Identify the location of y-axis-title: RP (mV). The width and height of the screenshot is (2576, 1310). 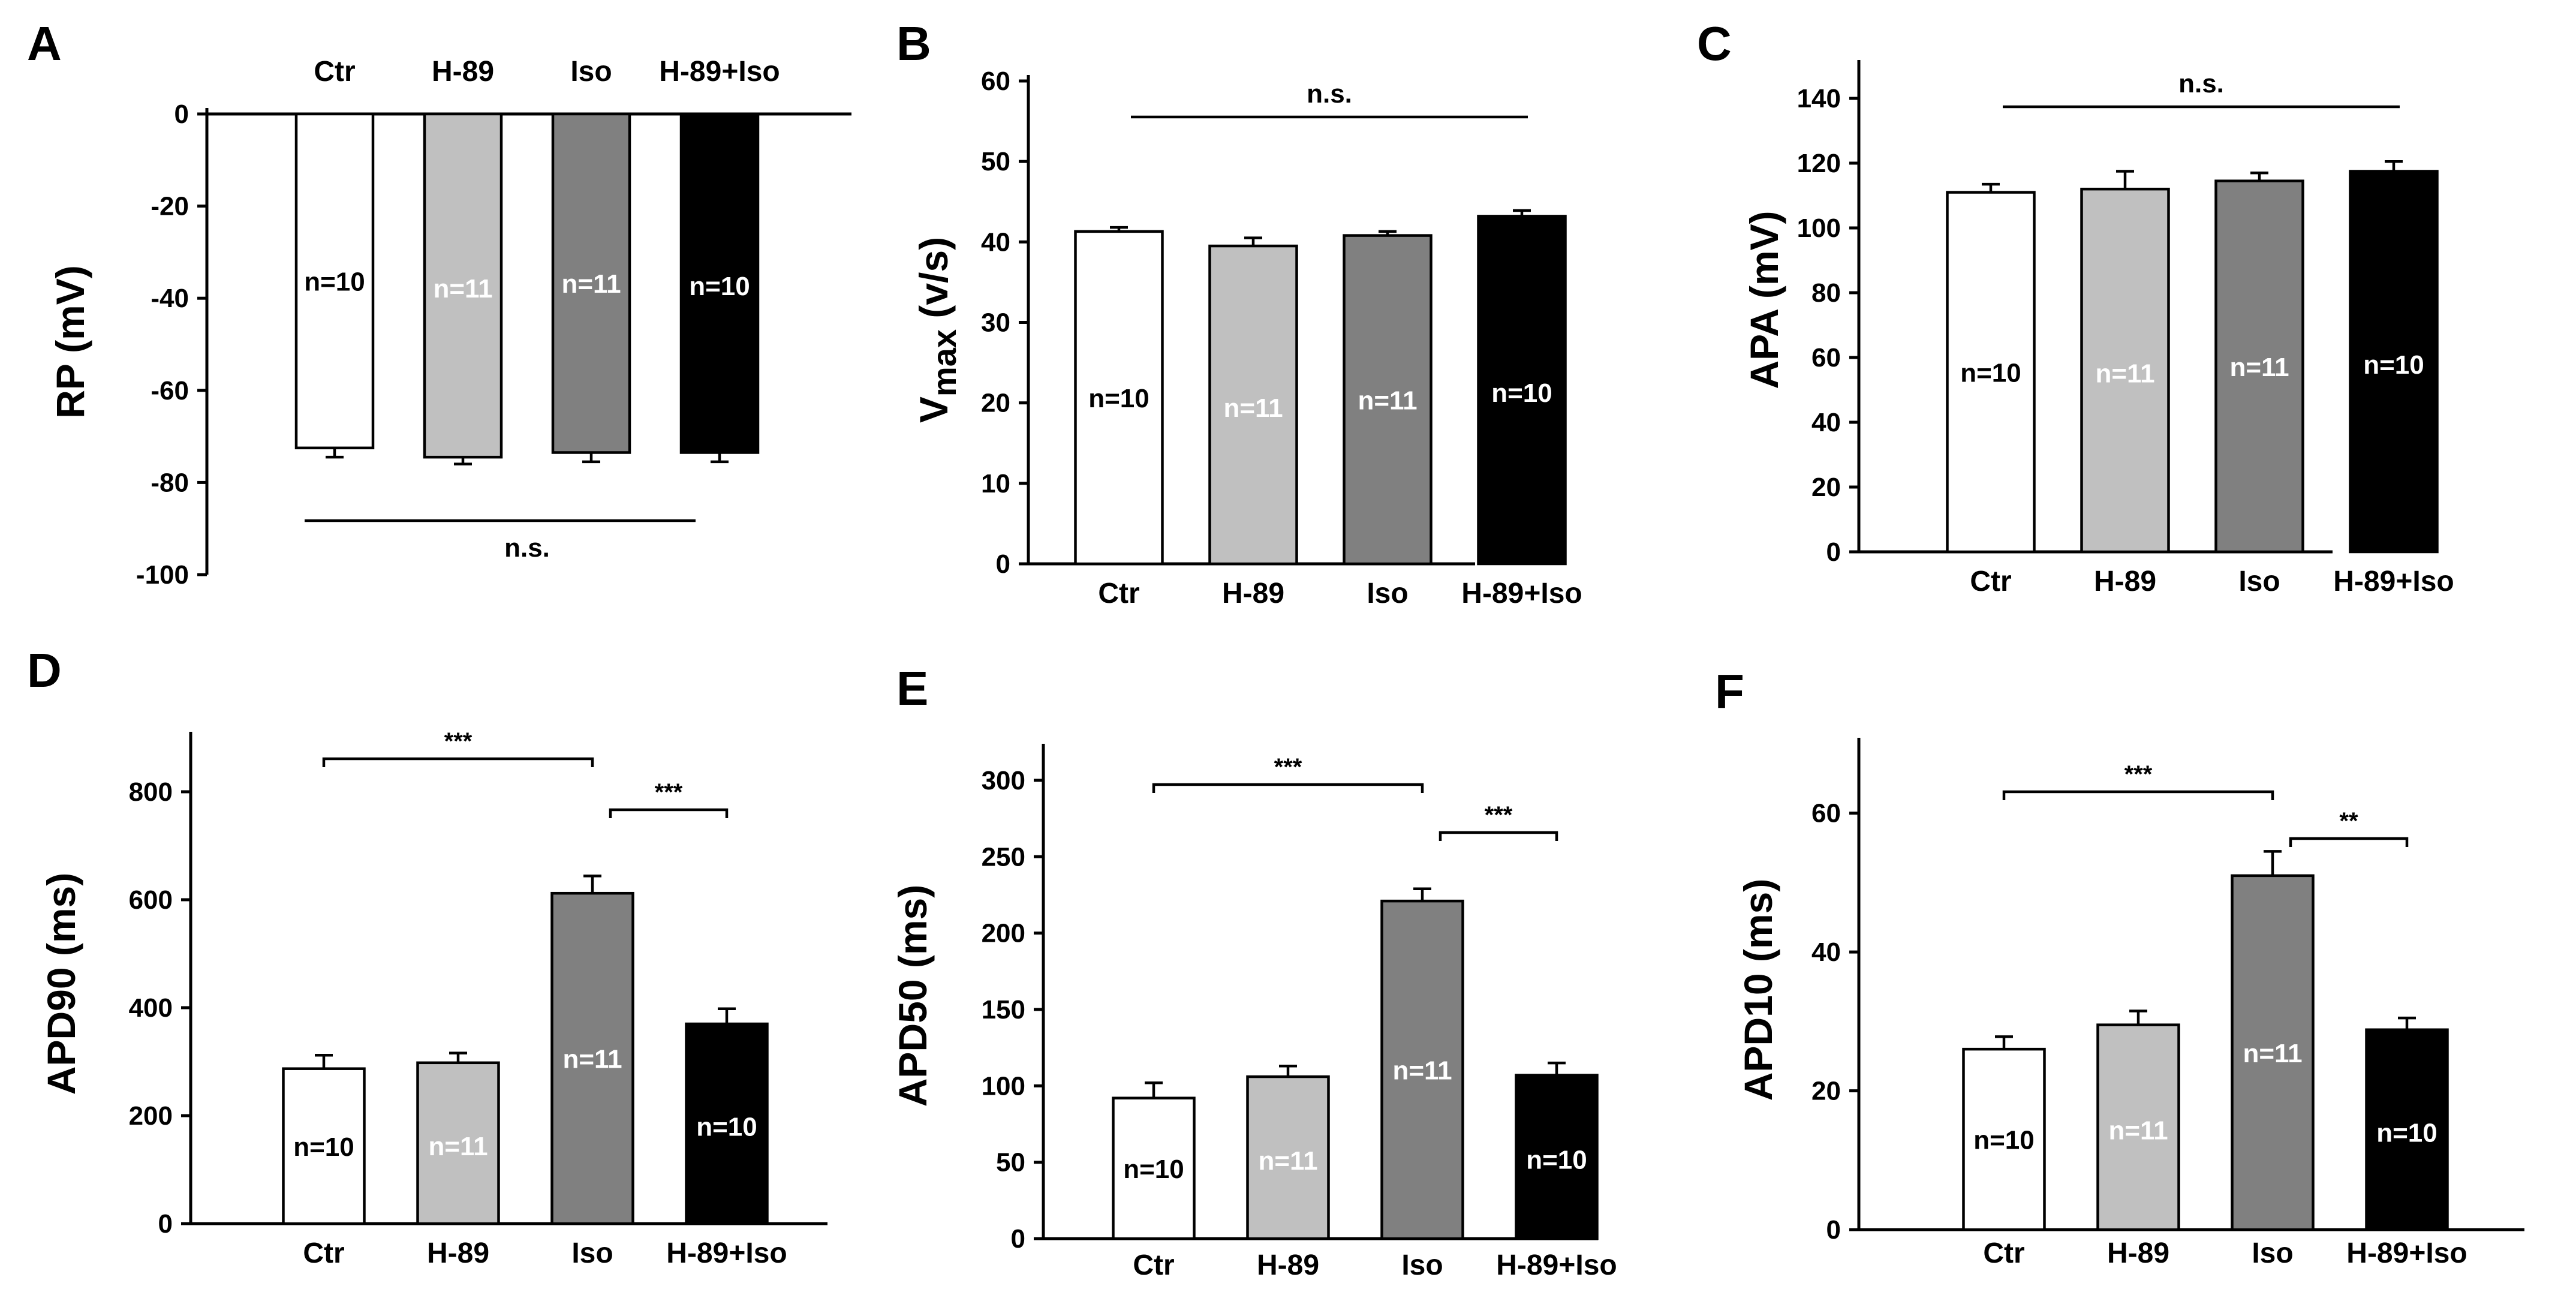
(70, 342).